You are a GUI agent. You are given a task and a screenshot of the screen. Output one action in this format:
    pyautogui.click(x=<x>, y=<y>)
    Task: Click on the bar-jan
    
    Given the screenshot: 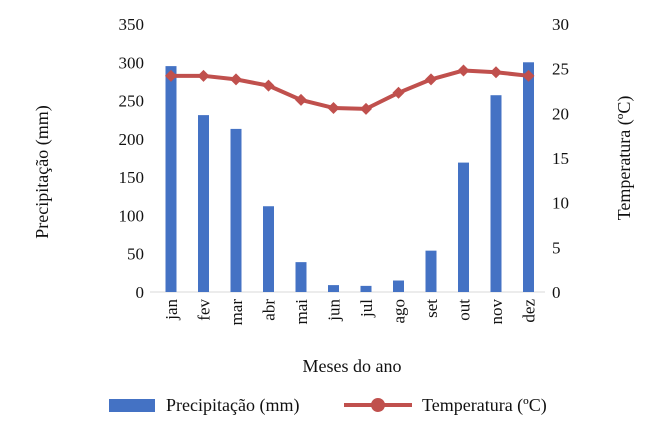 What is the action you would take?
    pyautogui.click(x=171, y=179)
    